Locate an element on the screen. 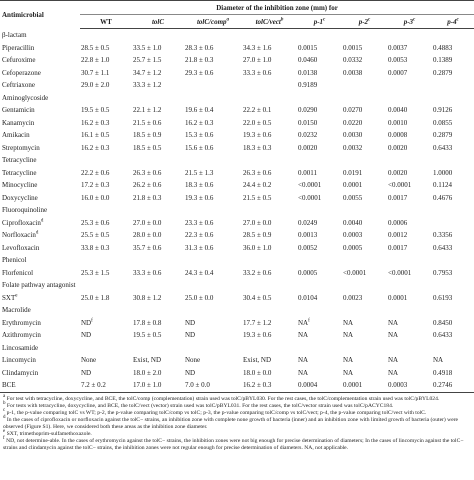  table-row: Phenicol is located at coordinates (237, 260).